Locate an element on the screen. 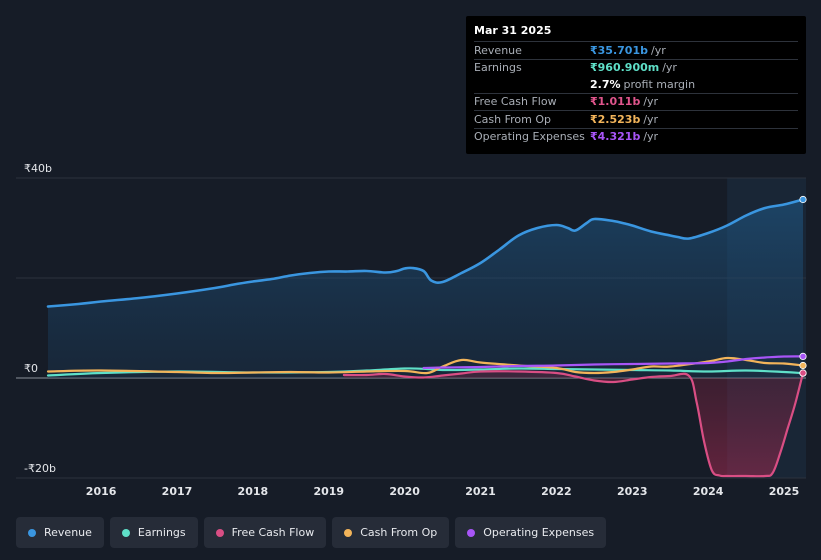 The width and height of the screenshot is (821, 560). legend-item-cash-from-op: Cash From Op is located at coordinates (391, 532).